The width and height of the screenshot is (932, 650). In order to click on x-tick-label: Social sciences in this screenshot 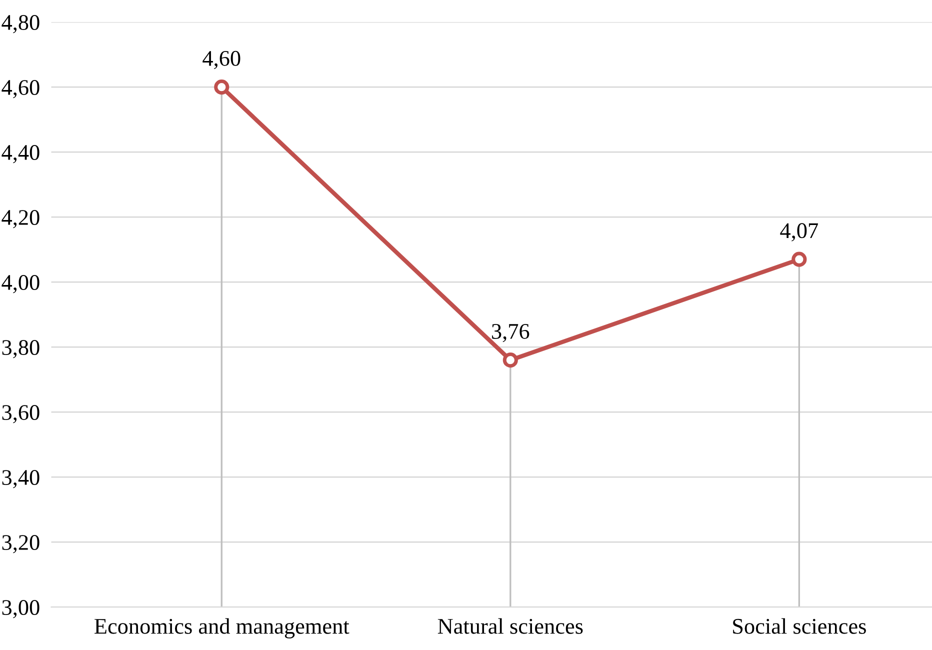, I will do `click(799, 626)`.